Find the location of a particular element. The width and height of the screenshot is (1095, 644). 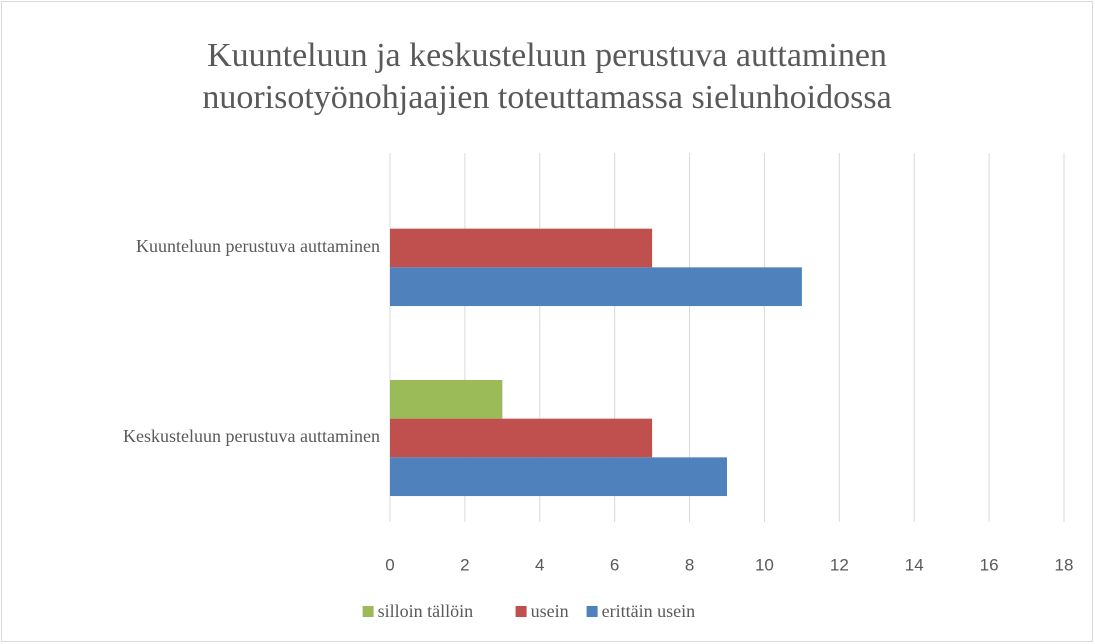

x-tick-label: 16 is located at coordinates (989, 564).